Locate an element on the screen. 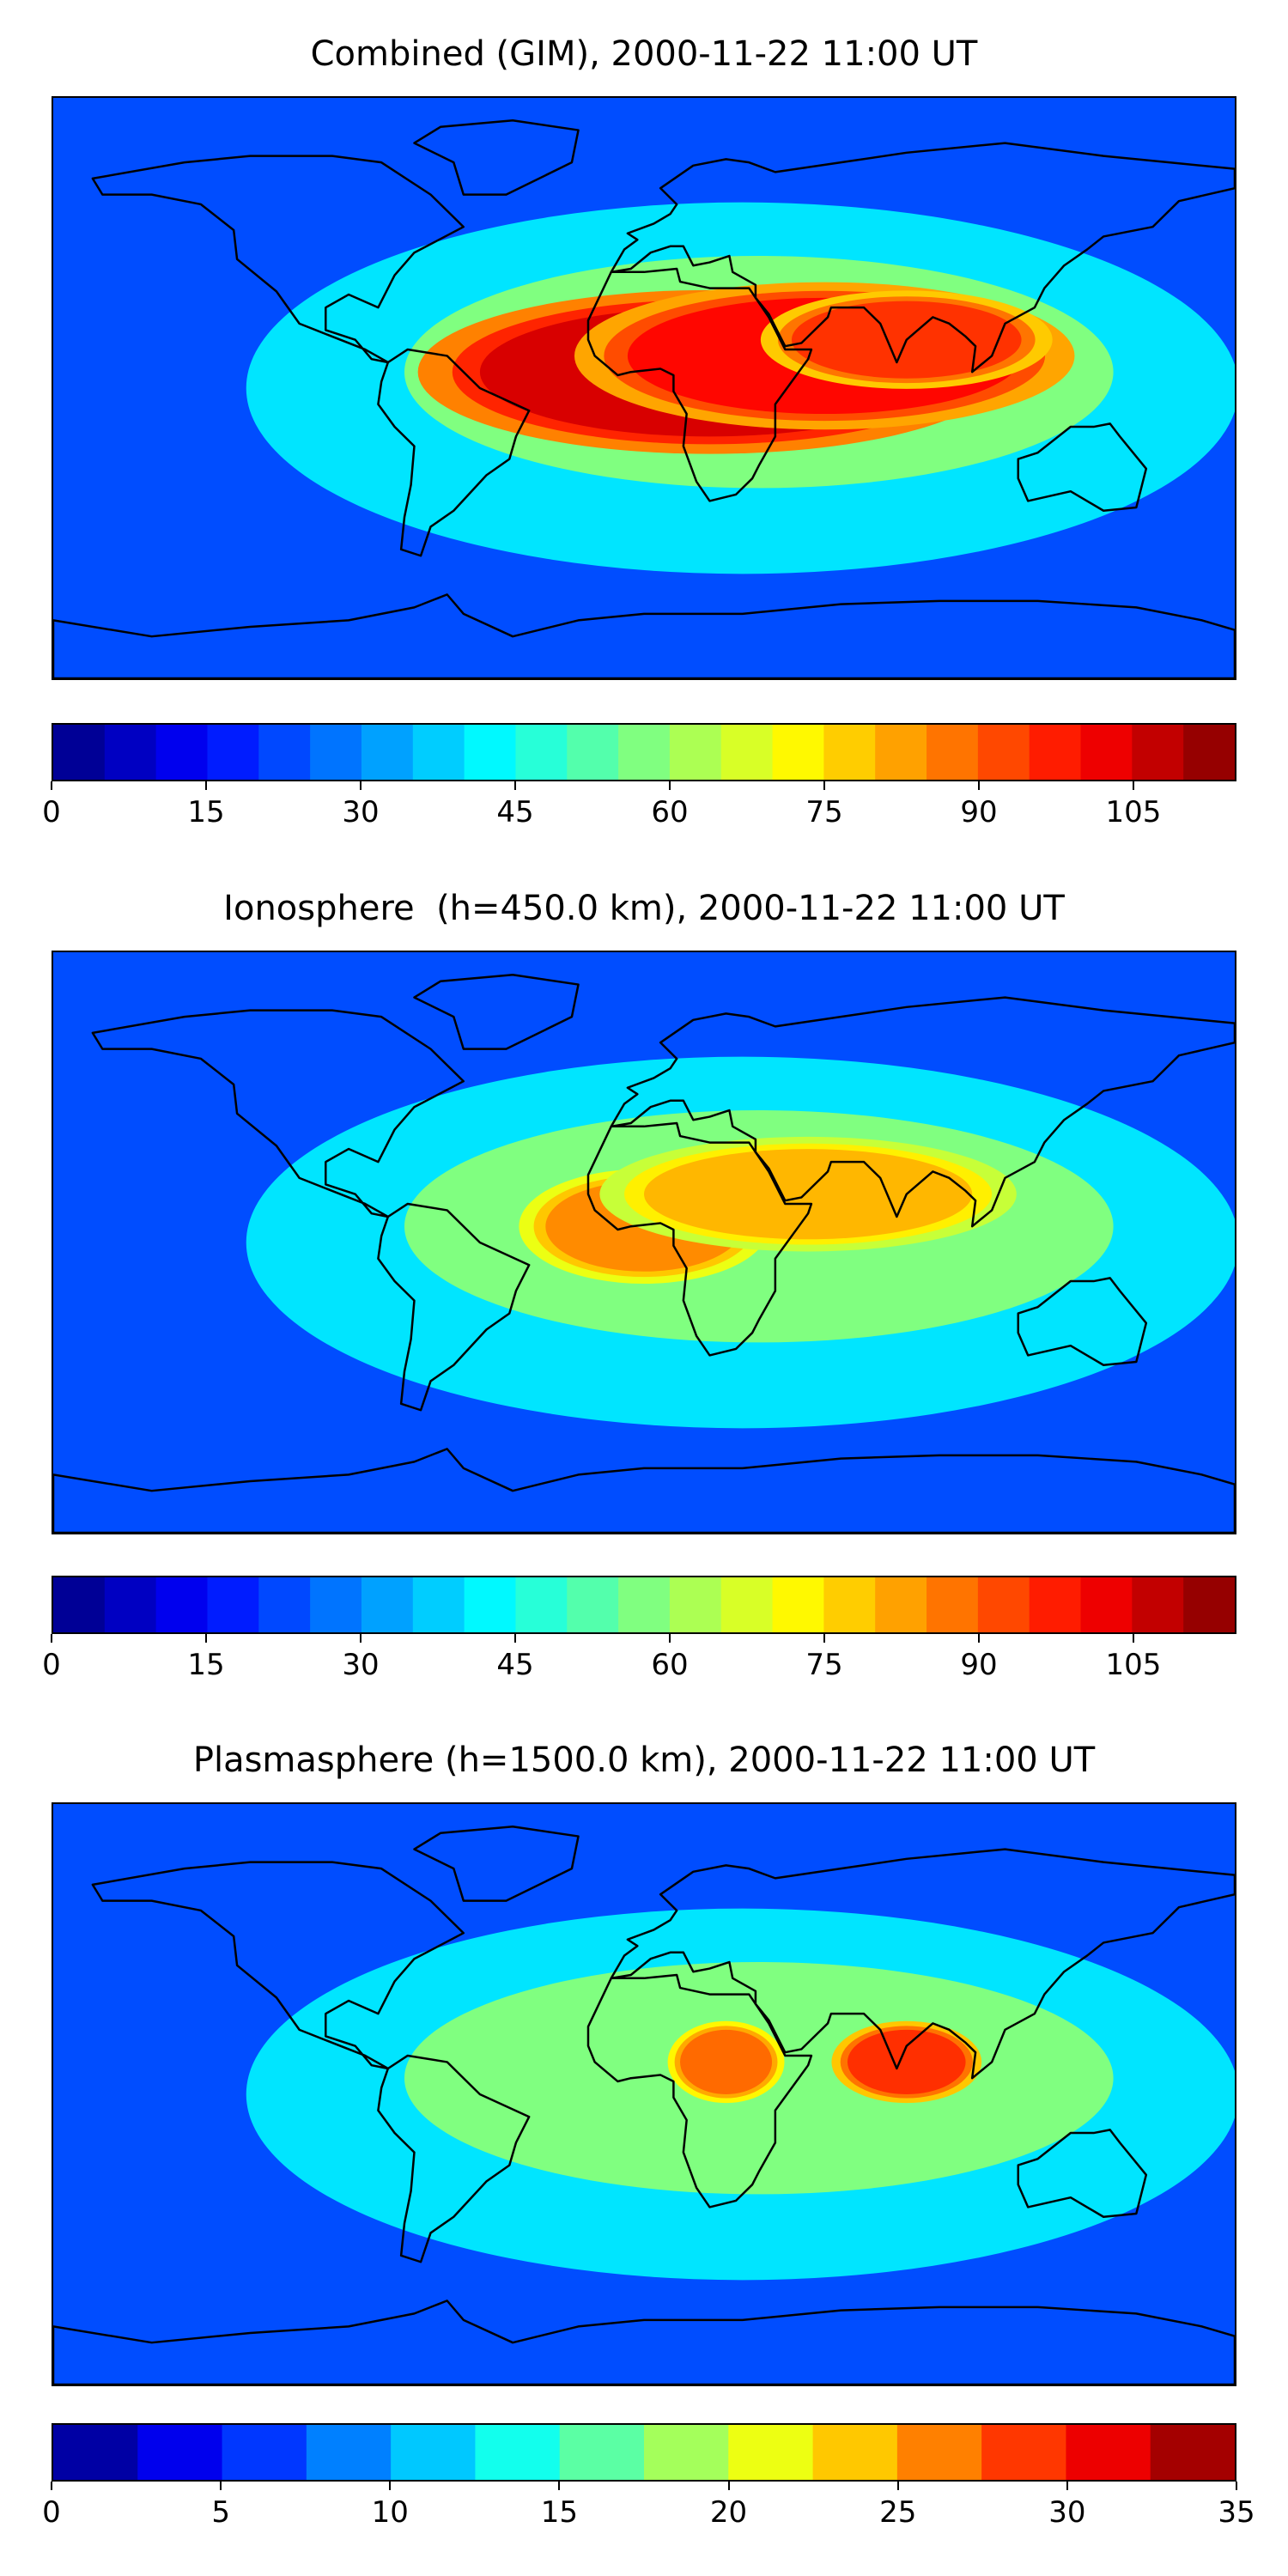 The image size is (1288, 2576). colorbar-tick-label: 75 is located at coordinates (824, 812).